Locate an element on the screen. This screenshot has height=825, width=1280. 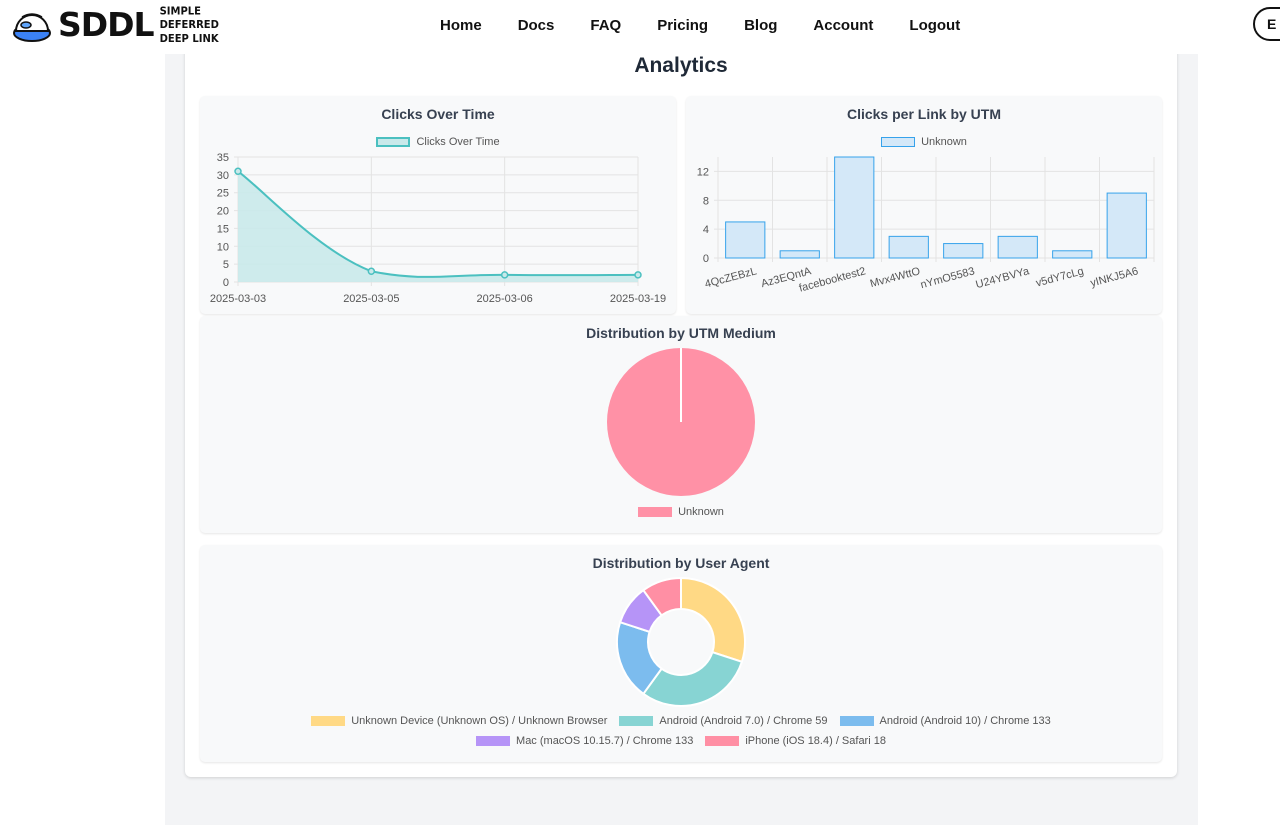
line-series is located at coordinates (438, 224).